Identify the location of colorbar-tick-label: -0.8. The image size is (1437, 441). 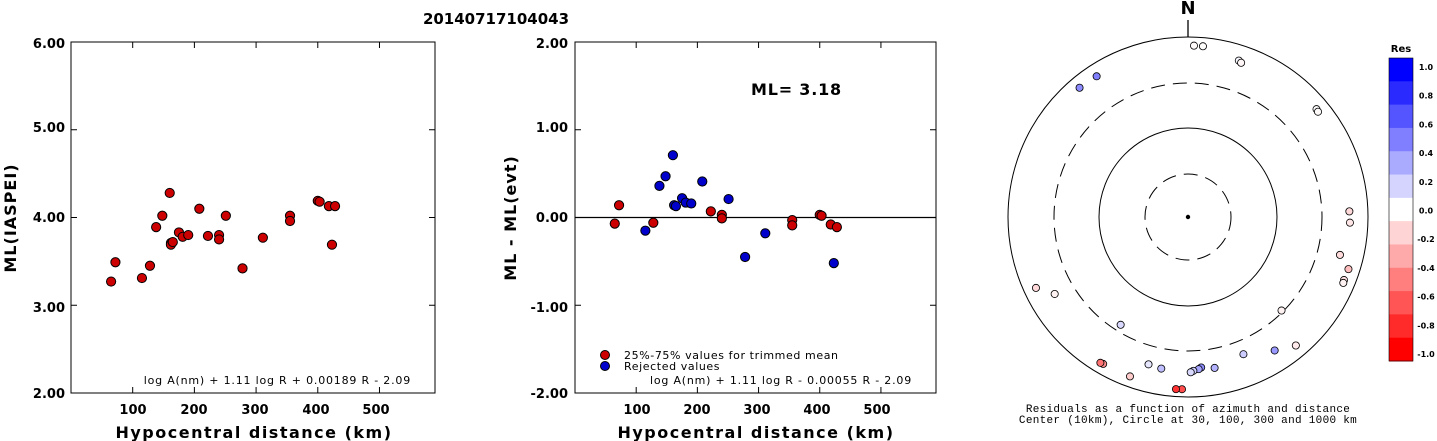
(1426, 325).